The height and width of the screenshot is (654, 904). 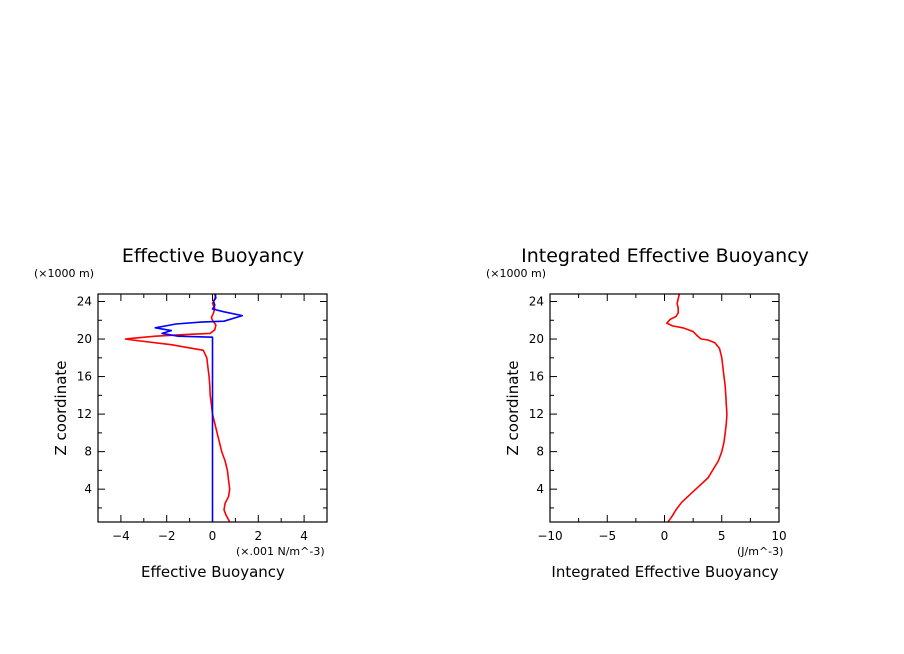 I want to click on chart-1-plot-frame, so click(x=212, y=408).